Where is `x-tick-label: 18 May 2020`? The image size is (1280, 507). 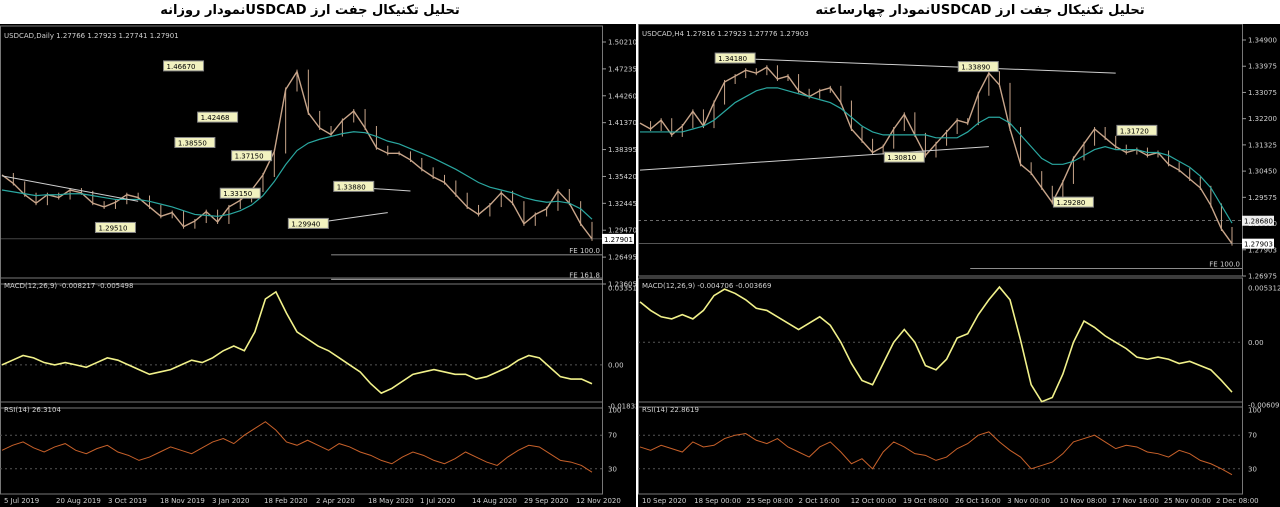 x-tick-label: 18 May 2020 is located at coordinates (391, 501).